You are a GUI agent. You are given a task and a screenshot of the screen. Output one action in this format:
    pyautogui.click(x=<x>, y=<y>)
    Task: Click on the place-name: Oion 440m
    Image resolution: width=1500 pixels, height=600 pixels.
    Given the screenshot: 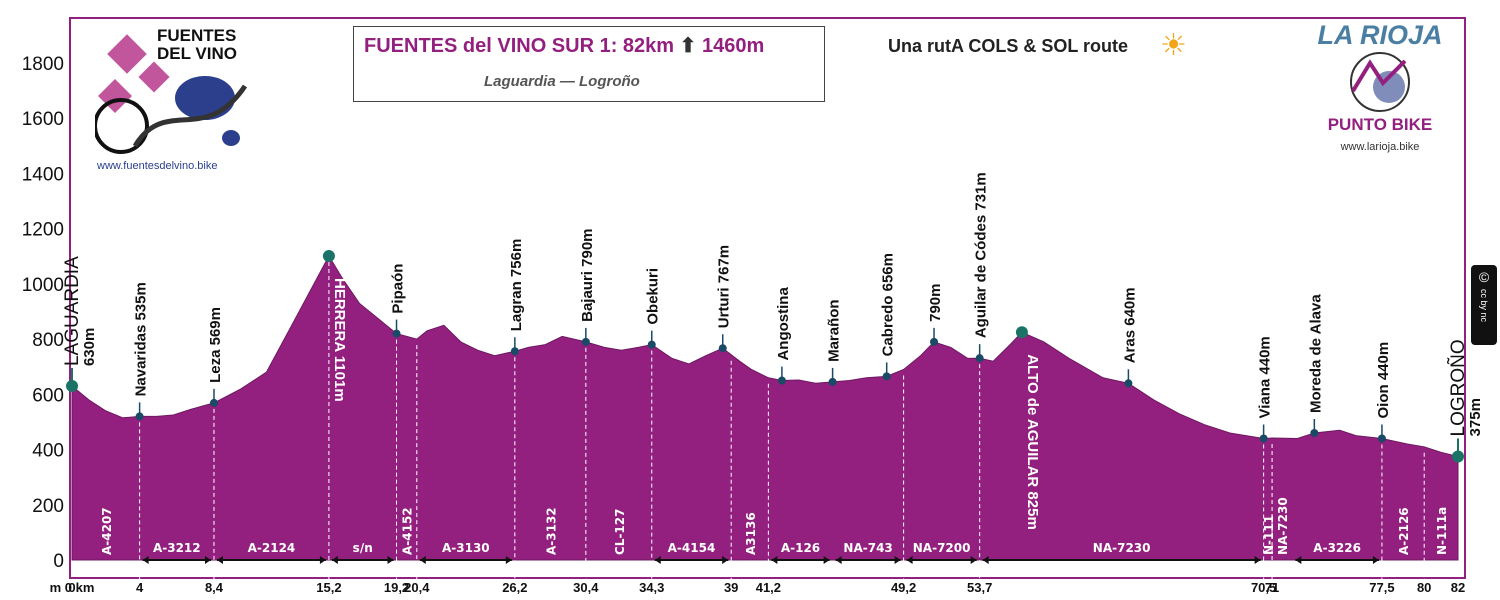 What is the action you would take?
    pyautogui.click(x=1383, y=380)
    